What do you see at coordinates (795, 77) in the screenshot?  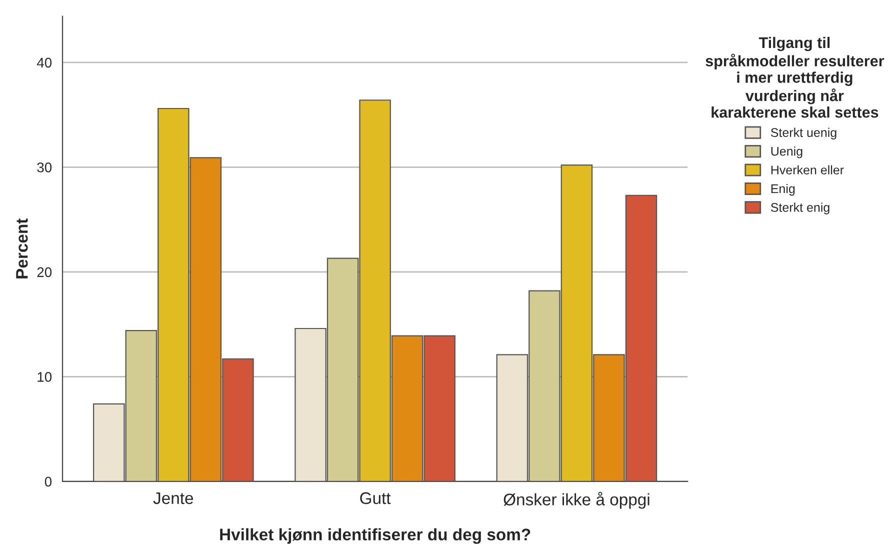 I see `legend-title: Tilgang til språkmodeller resulterer i mer urettferdig vurdering når karakterene skal settes` at bounding box center [795, 77].